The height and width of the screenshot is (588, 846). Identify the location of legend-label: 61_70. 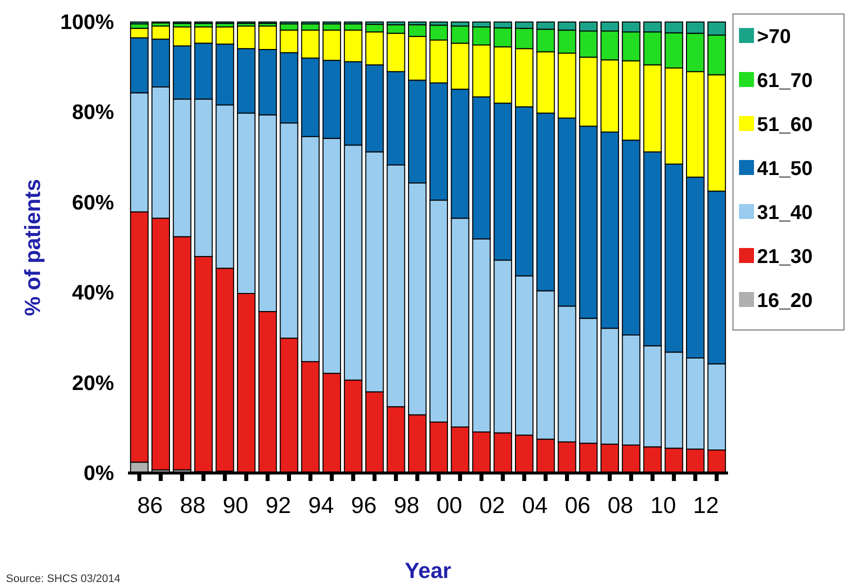
(785, 81).